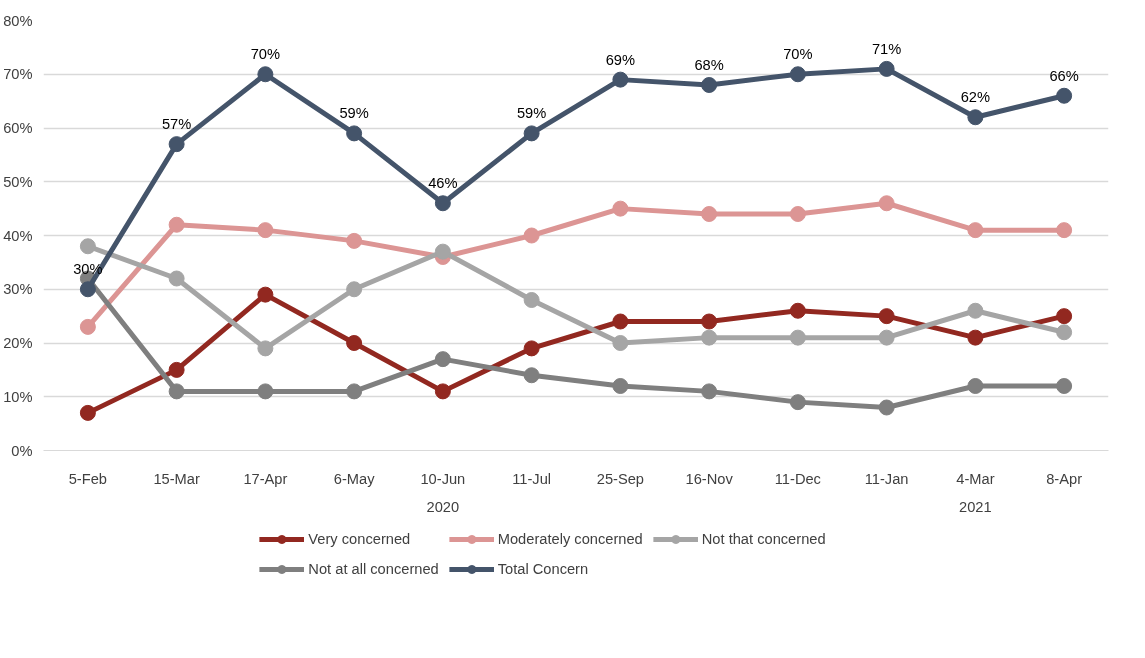 The height and width of the screenshot is (658, 1145). What do you see at coordinates (373, 569) in the screenshot?
I see `legend-label: Not at all concerned` at bounding box center [373, 569].